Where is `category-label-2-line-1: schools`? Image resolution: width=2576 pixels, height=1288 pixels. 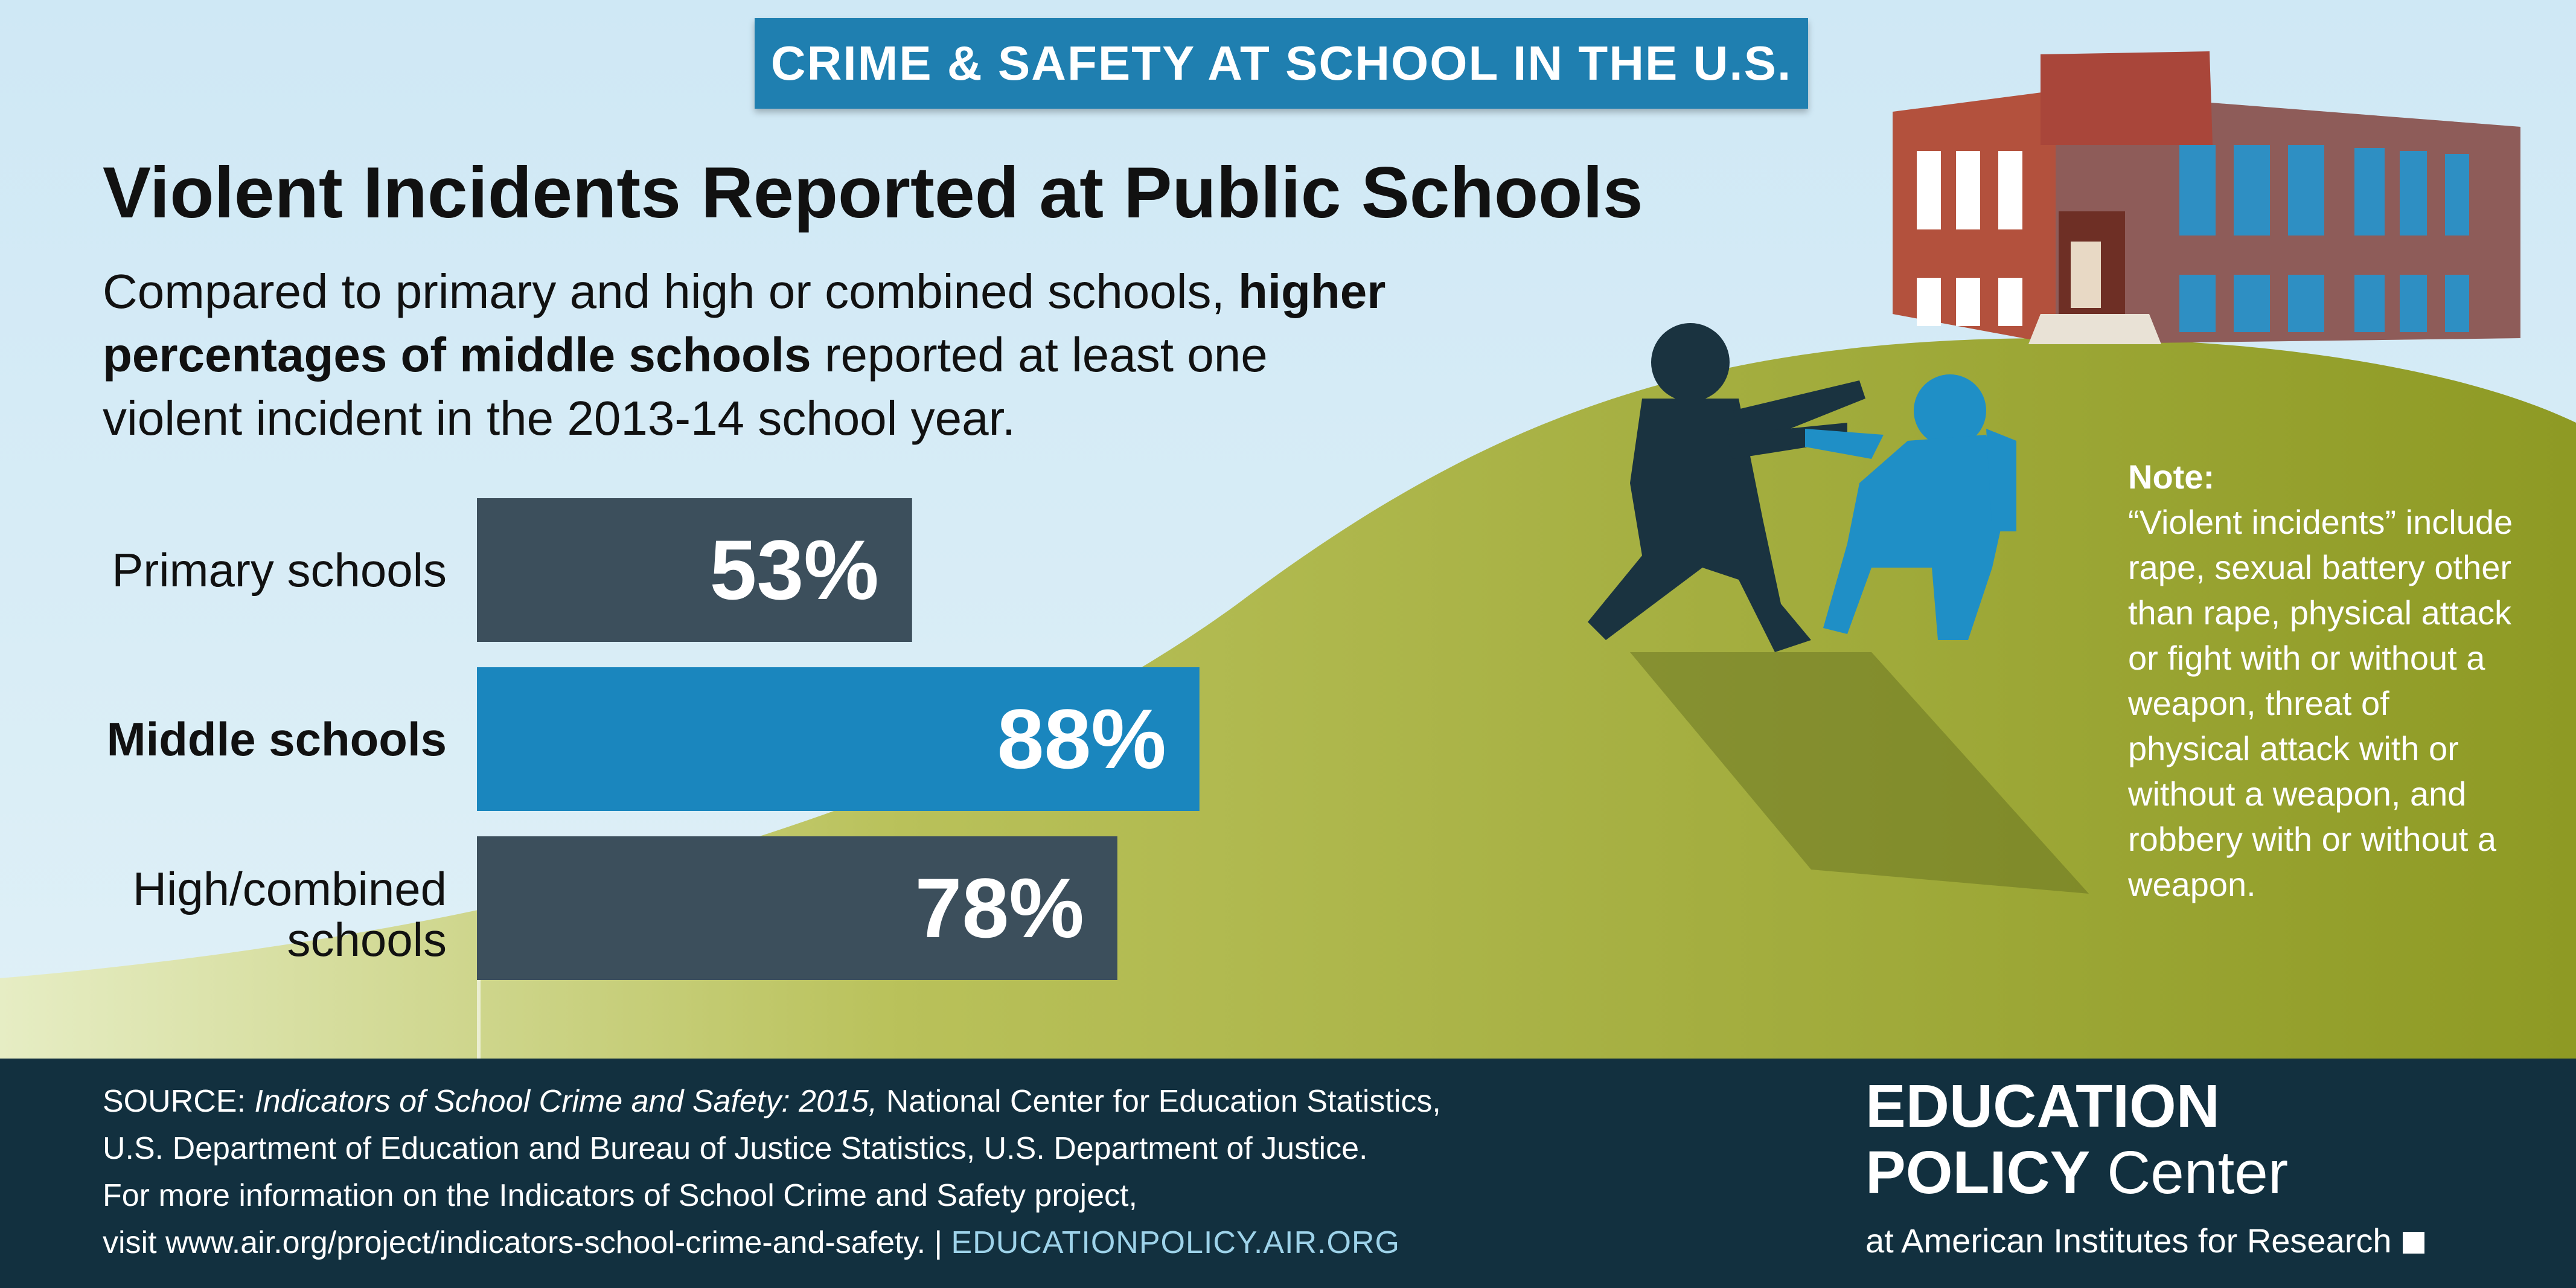 category-label-2-line-1: schools is located at coordinates (367, 939).